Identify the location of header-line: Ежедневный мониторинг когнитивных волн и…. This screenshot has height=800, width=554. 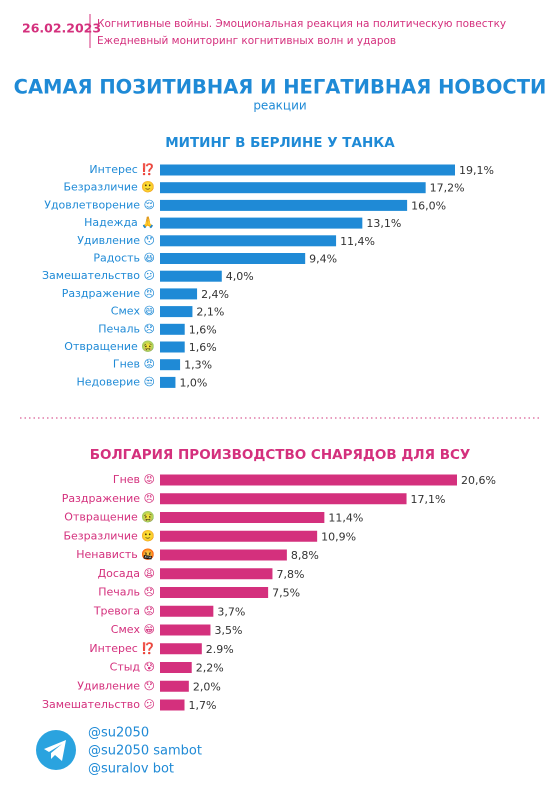
(246, 41).